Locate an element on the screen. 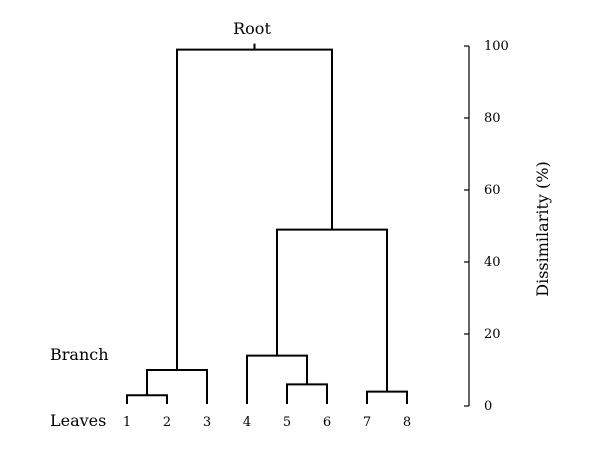 This screenshot has height=453, width=589. axis-tick-label-100: 100 is located at coordinates (496, 46).